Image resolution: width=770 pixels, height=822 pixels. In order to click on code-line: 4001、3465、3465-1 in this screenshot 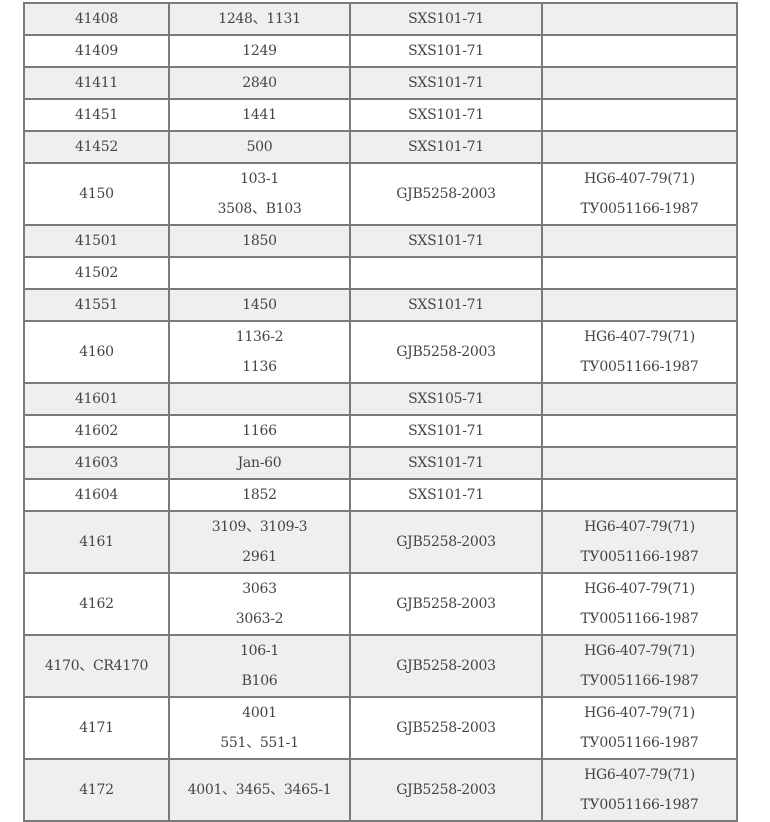, I will do `click(259, 790)`.